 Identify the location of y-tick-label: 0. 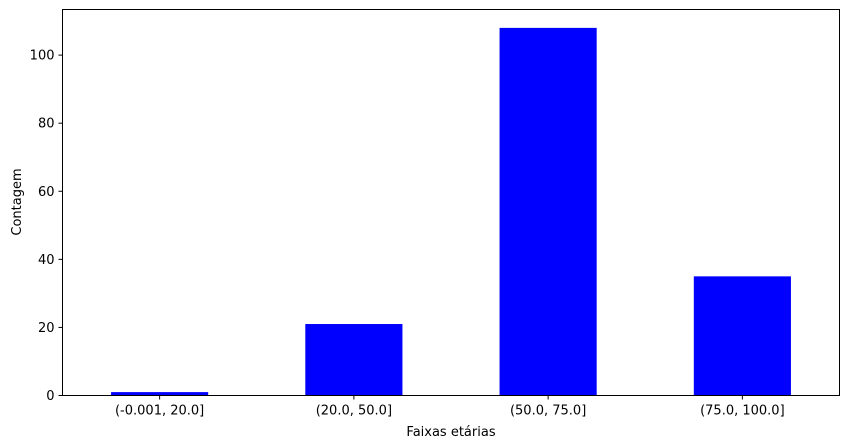
(50, 396).